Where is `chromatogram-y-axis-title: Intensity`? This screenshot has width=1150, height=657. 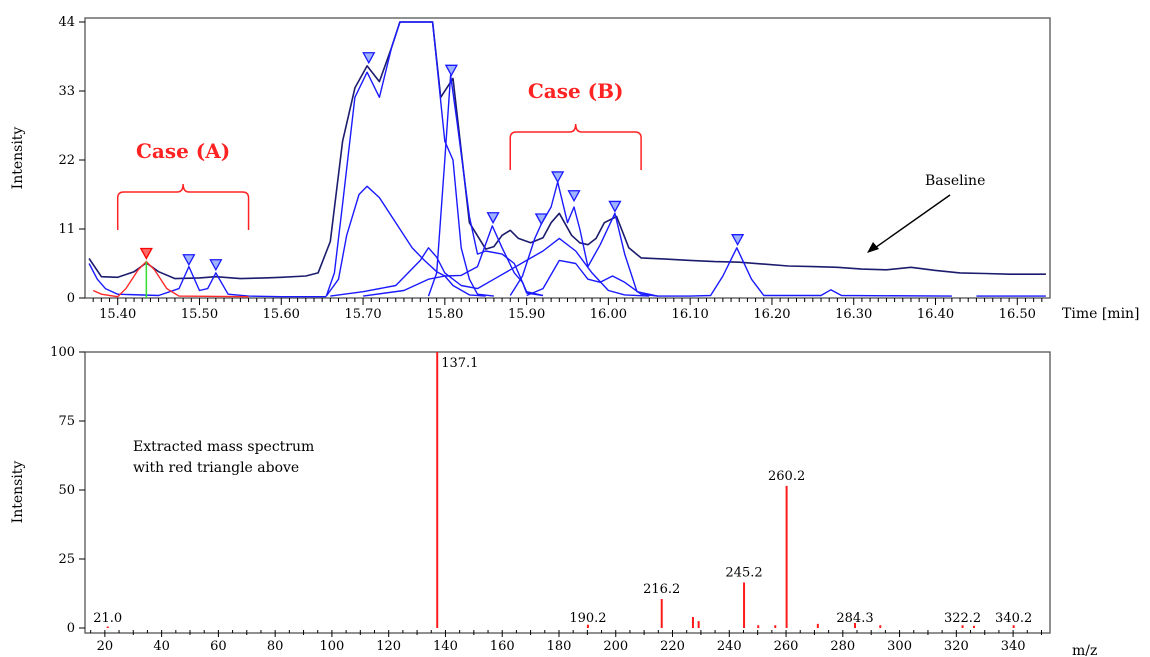
chromatogram-y-axis-title: Intensity is located at coordinates (18, 158).